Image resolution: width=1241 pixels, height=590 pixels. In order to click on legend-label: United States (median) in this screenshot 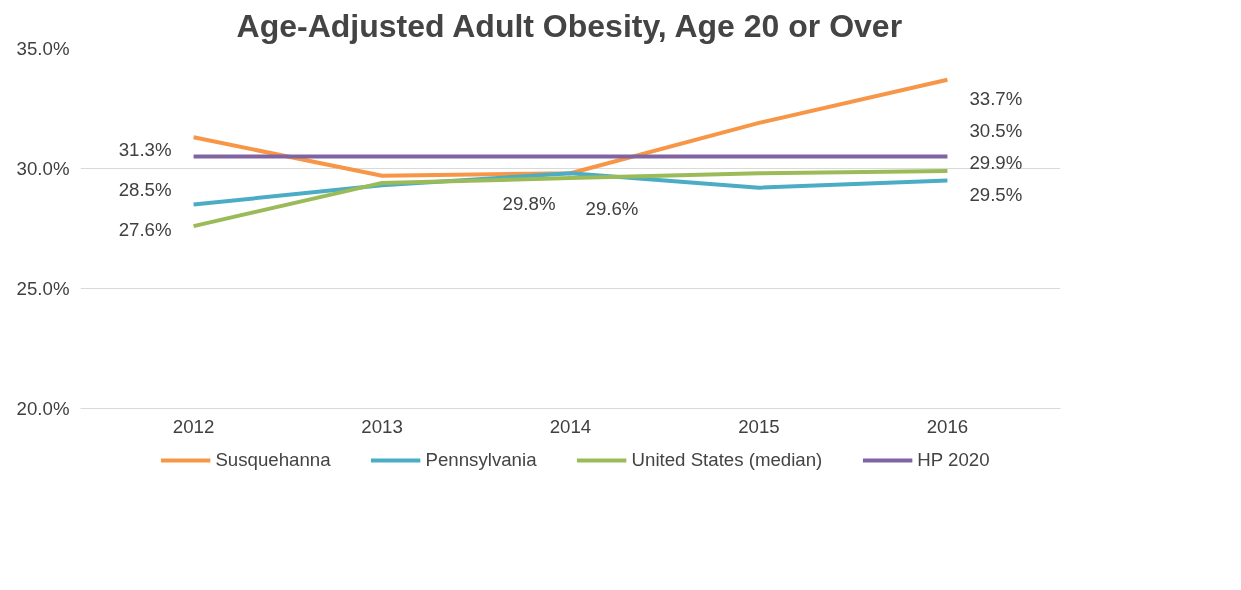, I will do `click(727, 460)`.